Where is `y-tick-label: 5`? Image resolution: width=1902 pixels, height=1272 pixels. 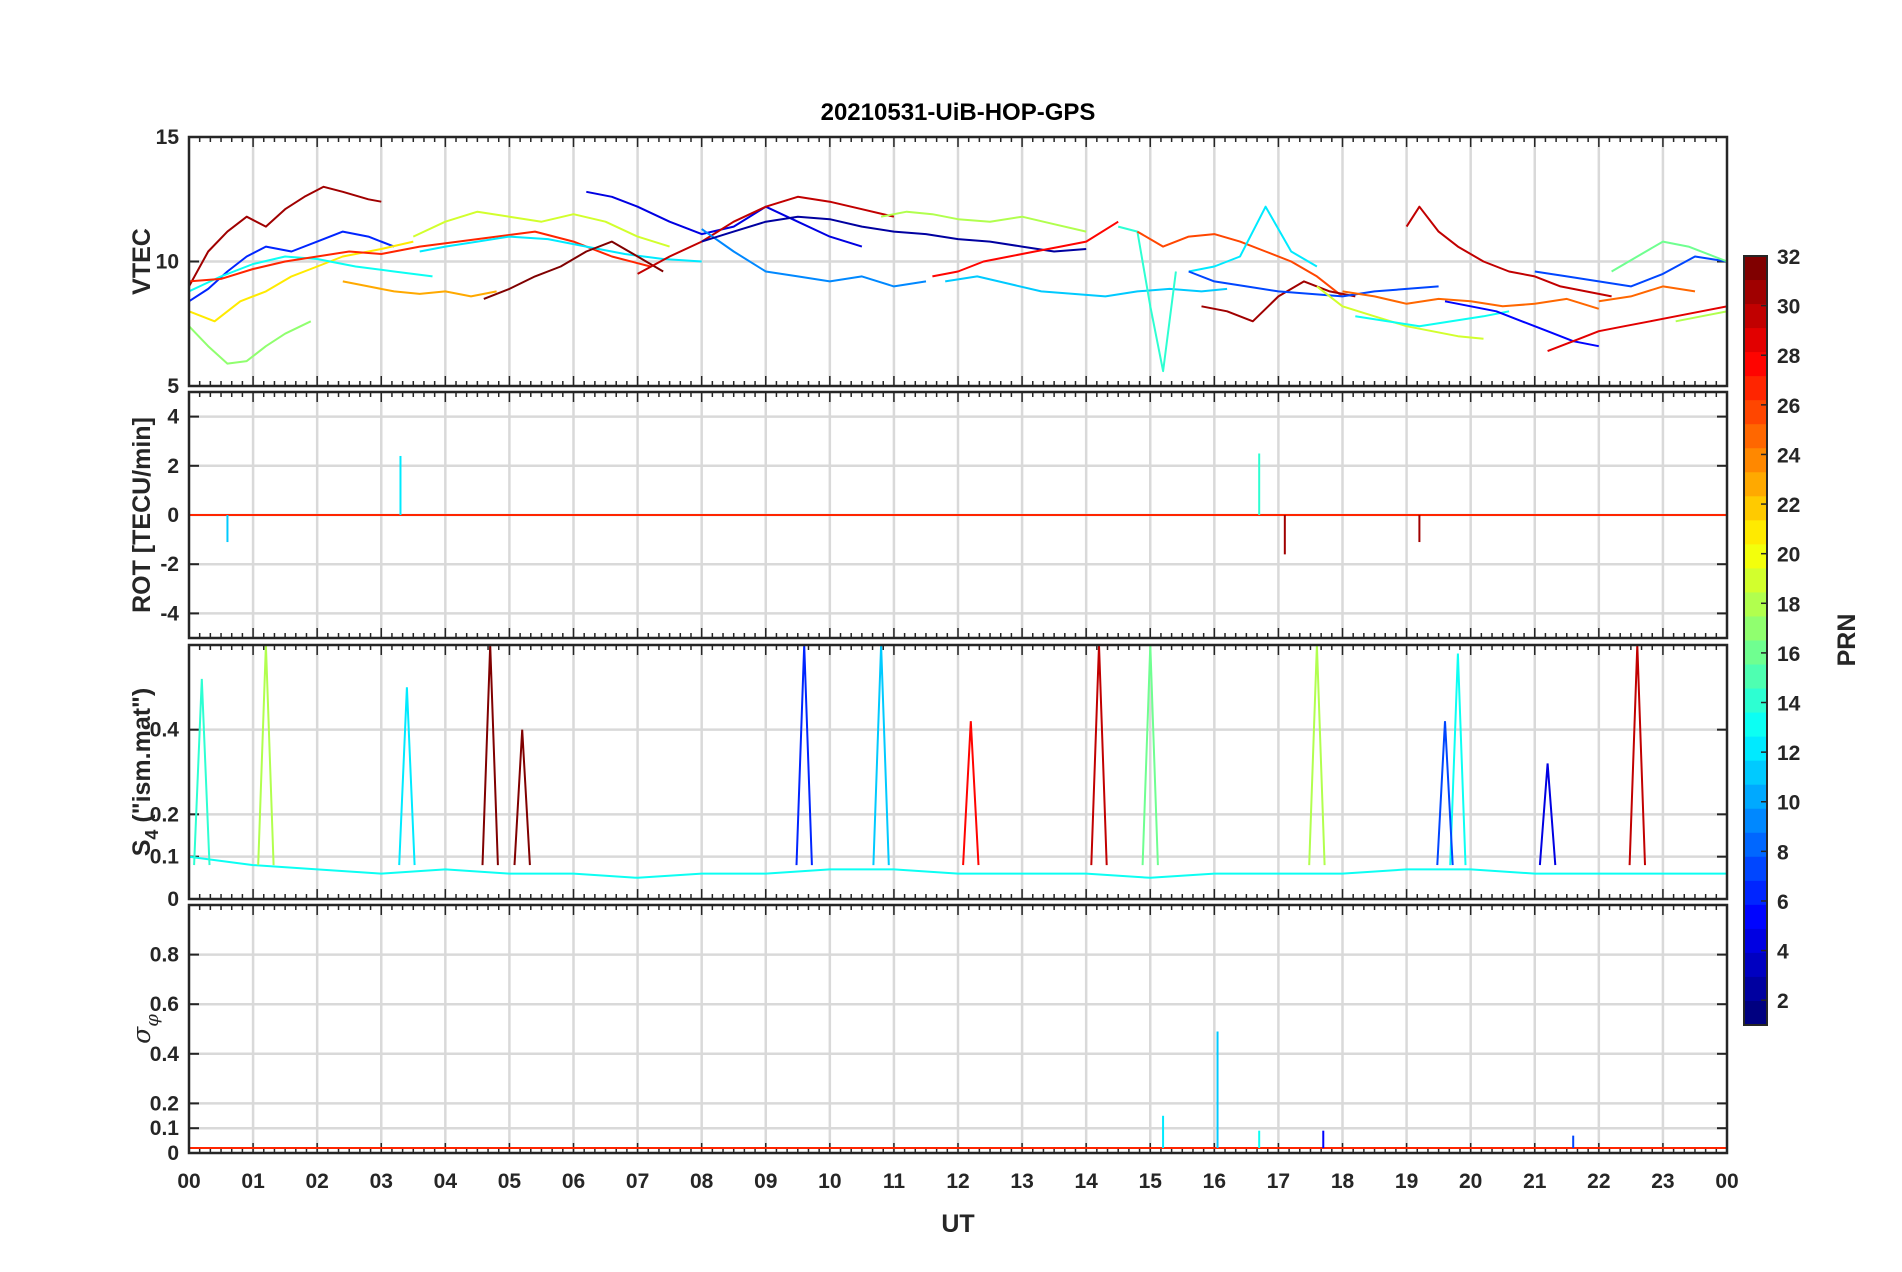 y-tick-label: 5 is located at coordinates (173, 386).